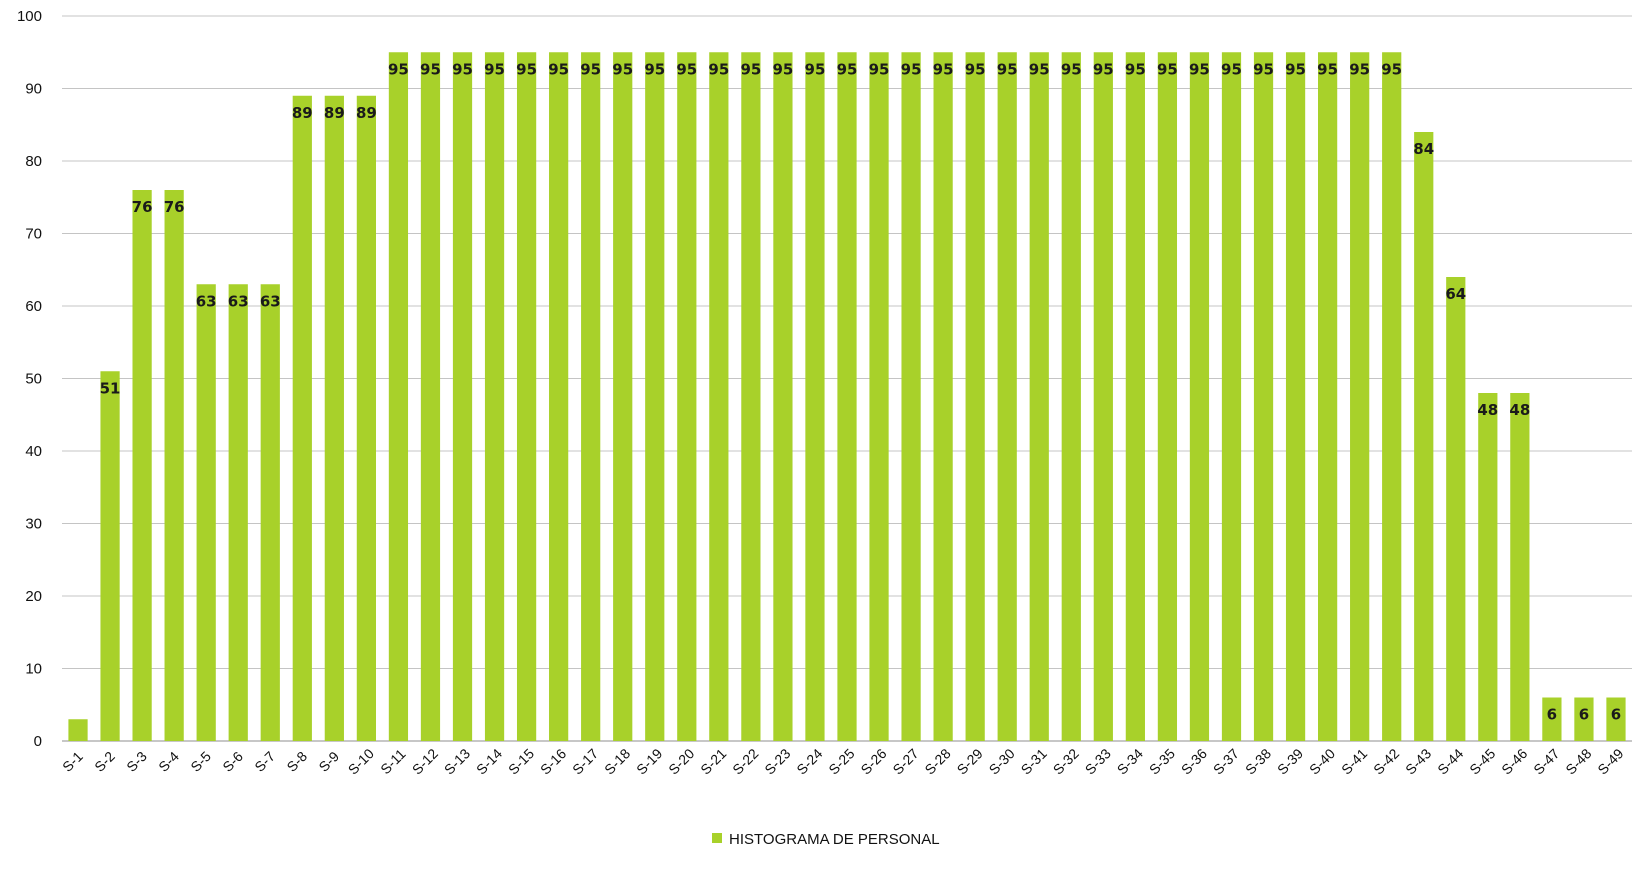  What do you see at coordinates (110, 388) in the screenshot?
I see `data-label: 51` at bounding box center [110, 388].